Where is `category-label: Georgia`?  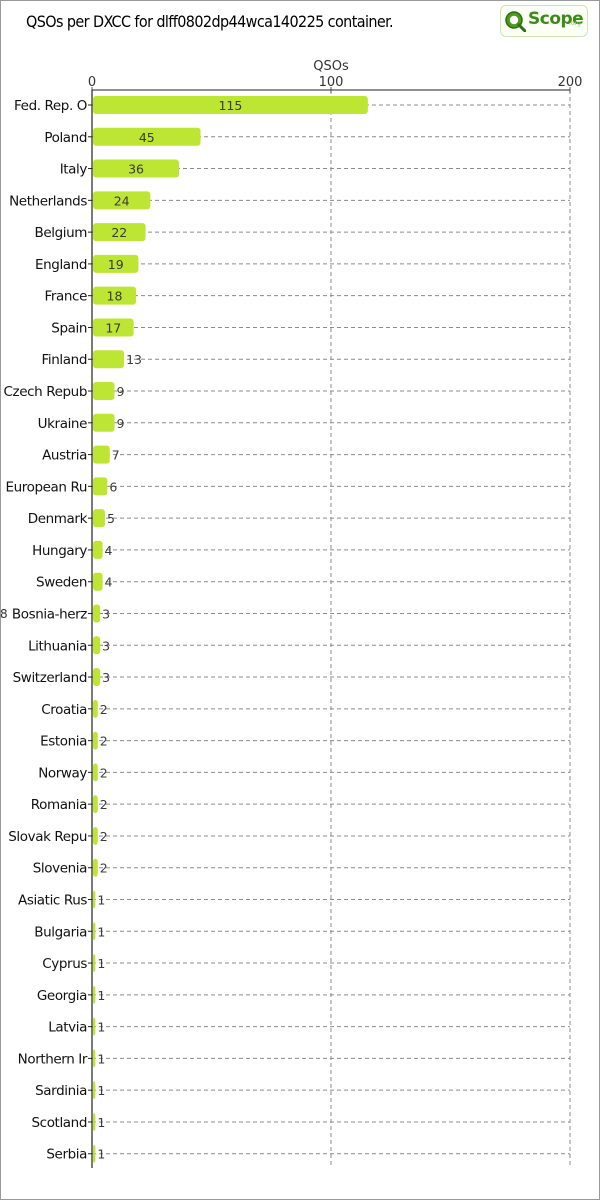
category-label: Georgia is located at coordinates (62, 996).